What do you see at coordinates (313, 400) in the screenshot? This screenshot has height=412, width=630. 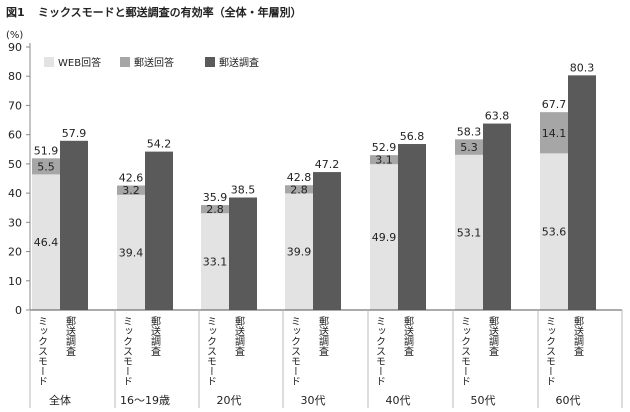 I see `category-label: 30代` at bounding box center [313, 400].